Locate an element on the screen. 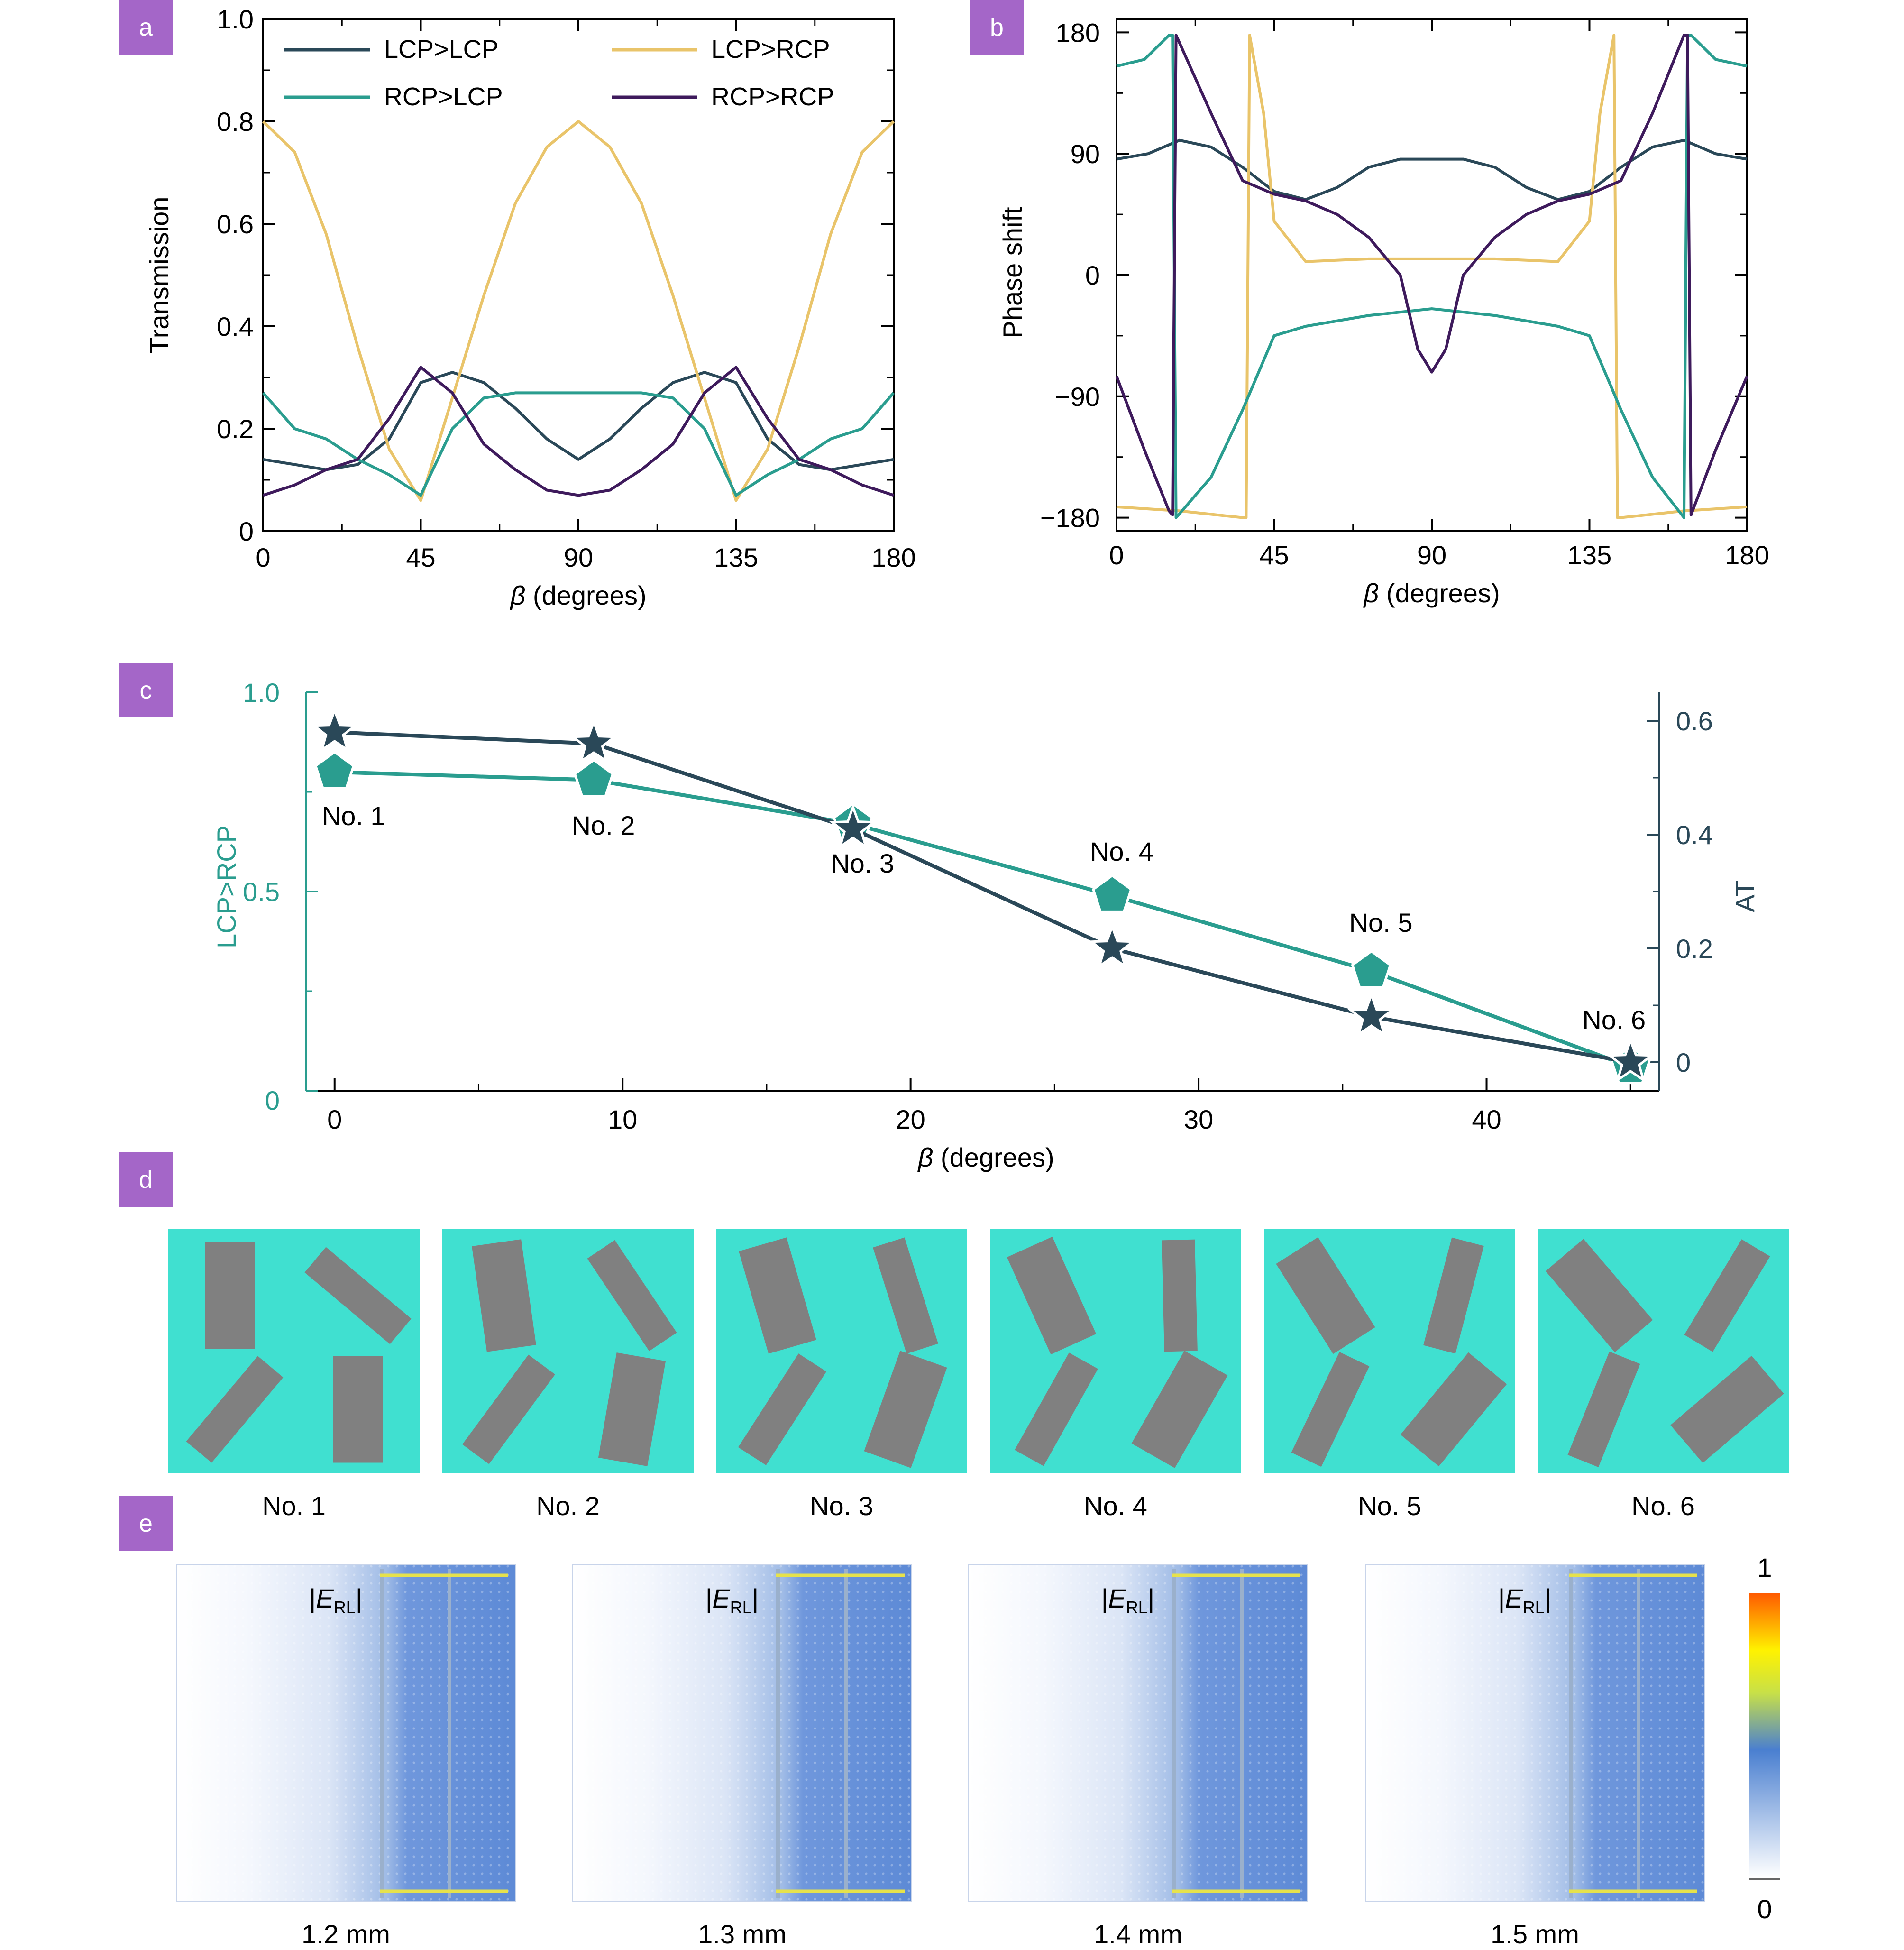  unit-cell: No. 4 is located at coordinates (1115, 1375).